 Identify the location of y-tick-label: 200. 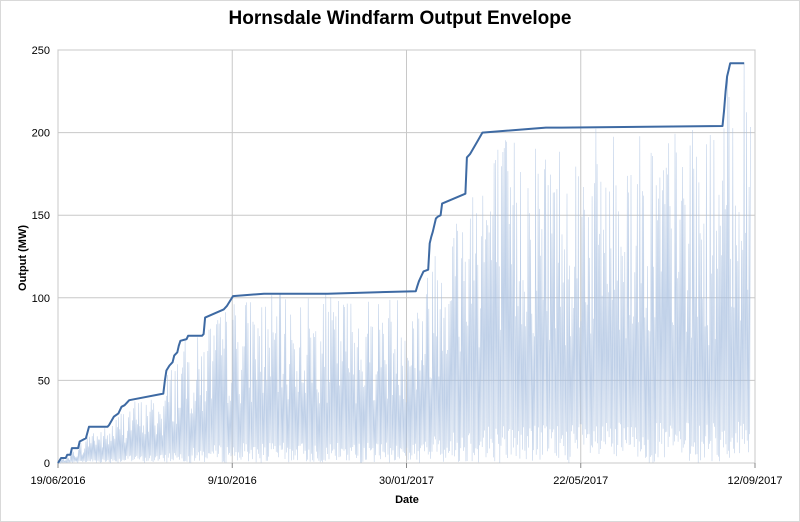
(41, 134).